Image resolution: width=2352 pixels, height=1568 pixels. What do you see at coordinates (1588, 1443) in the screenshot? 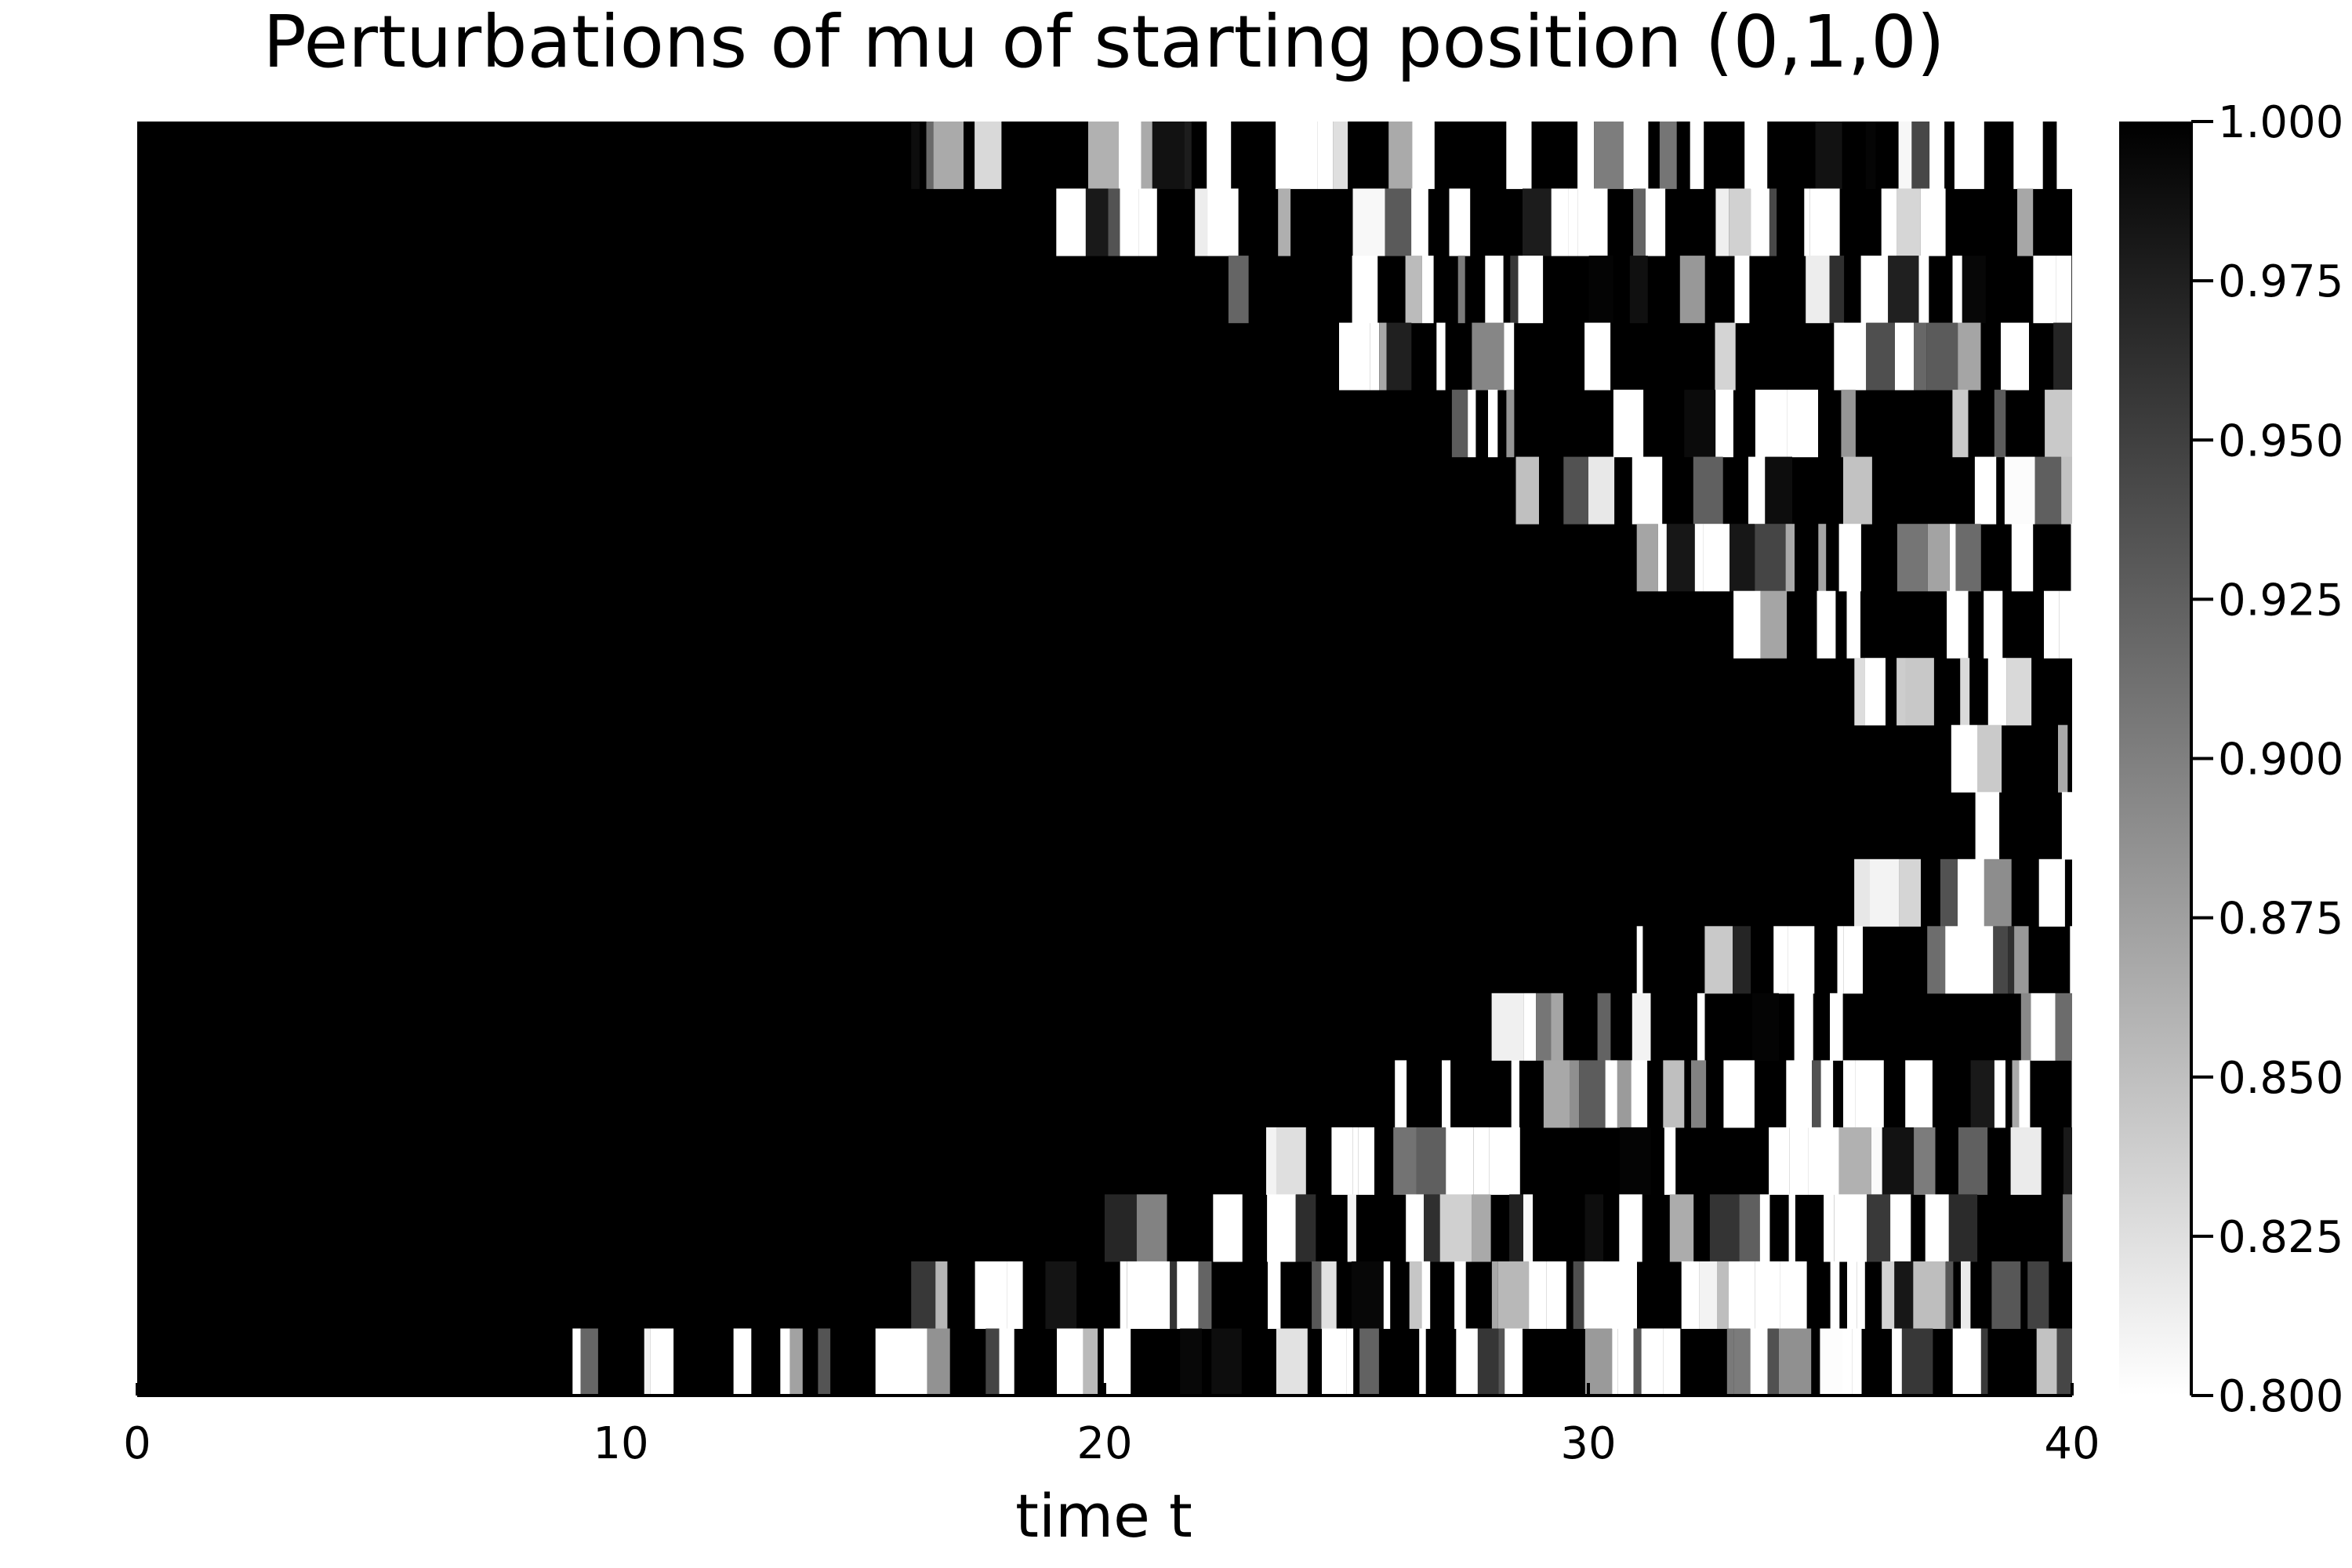
I see `x-tick-label: 30` at bounding box center [1588, 1443].